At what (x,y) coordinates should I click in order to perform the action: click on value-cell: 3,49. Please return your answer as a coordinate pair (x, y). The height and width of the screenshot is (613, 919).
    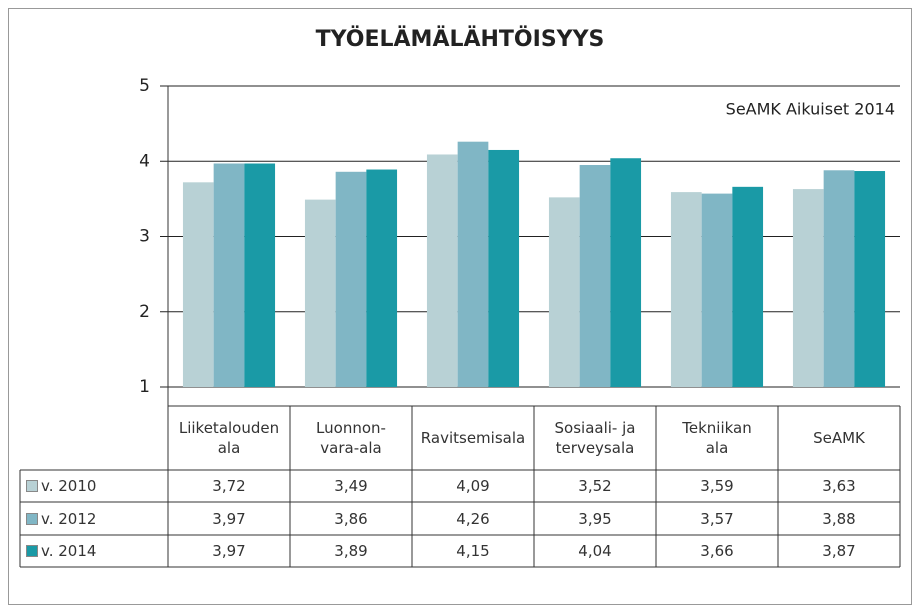
    Looking at the image, I should click on (351, 486).